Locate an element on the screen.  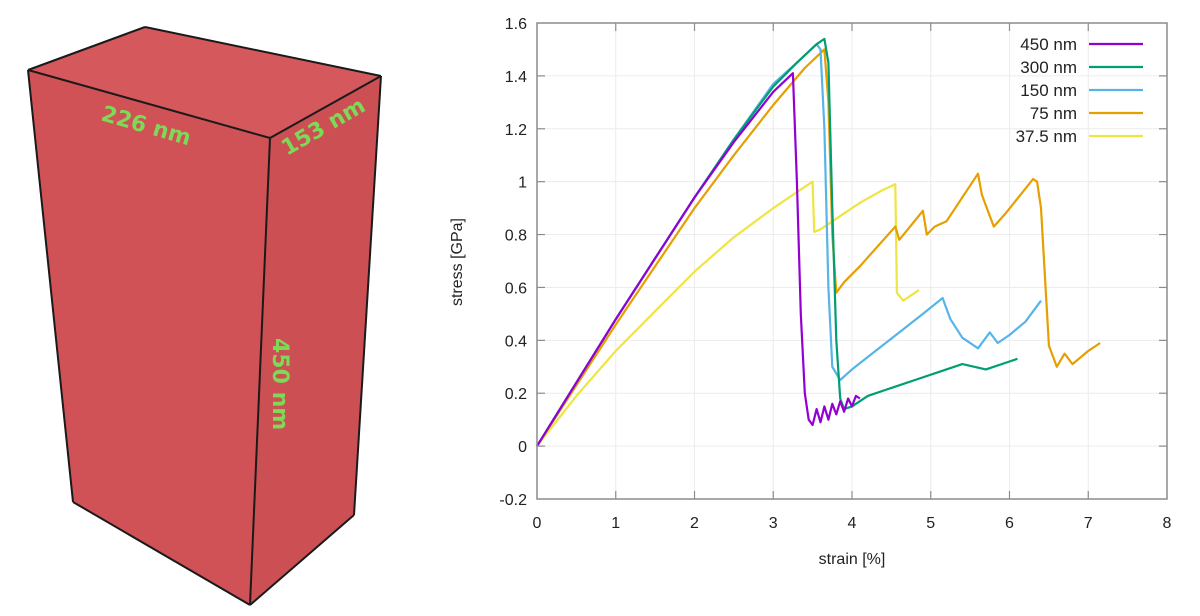
x-tick-label: 0 is located at coordinates (537, 523).